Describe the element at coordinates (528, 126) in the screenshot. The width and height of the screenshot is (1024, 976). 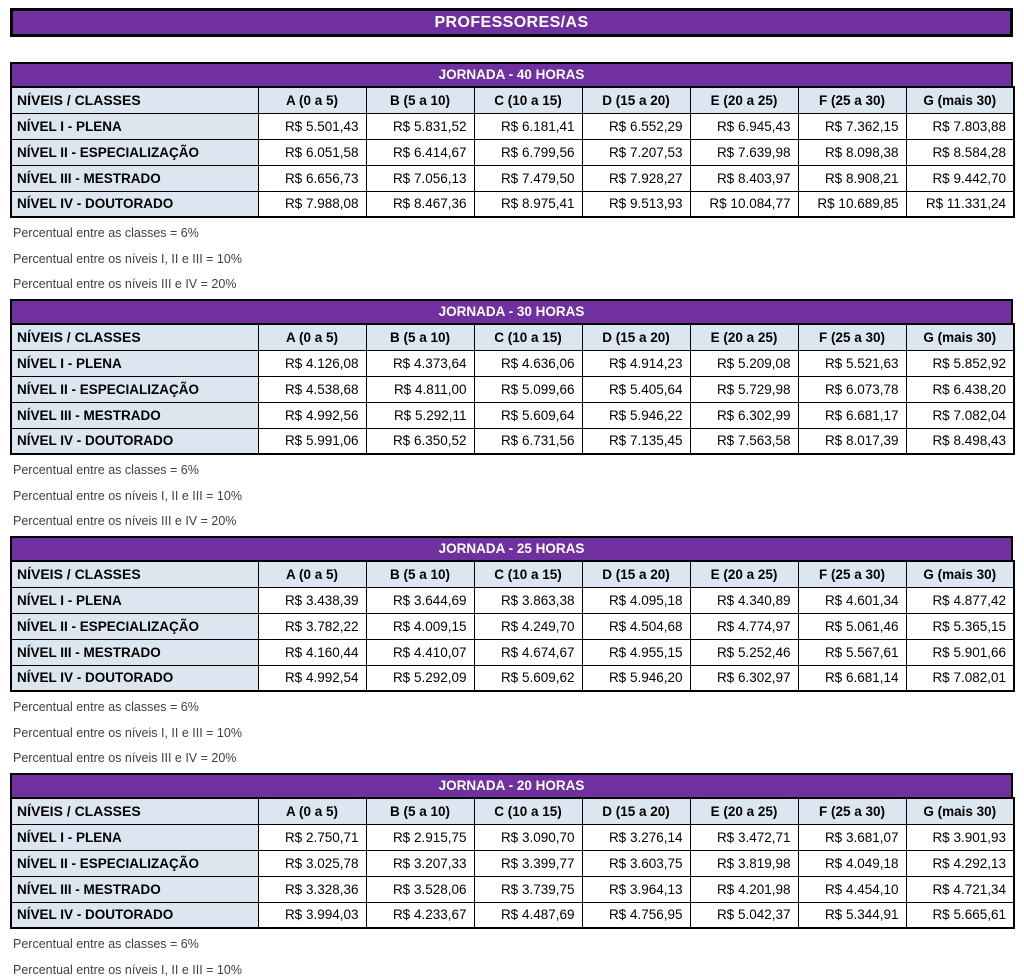
I see `salary-cell: R$ 6.181,41` at that location.